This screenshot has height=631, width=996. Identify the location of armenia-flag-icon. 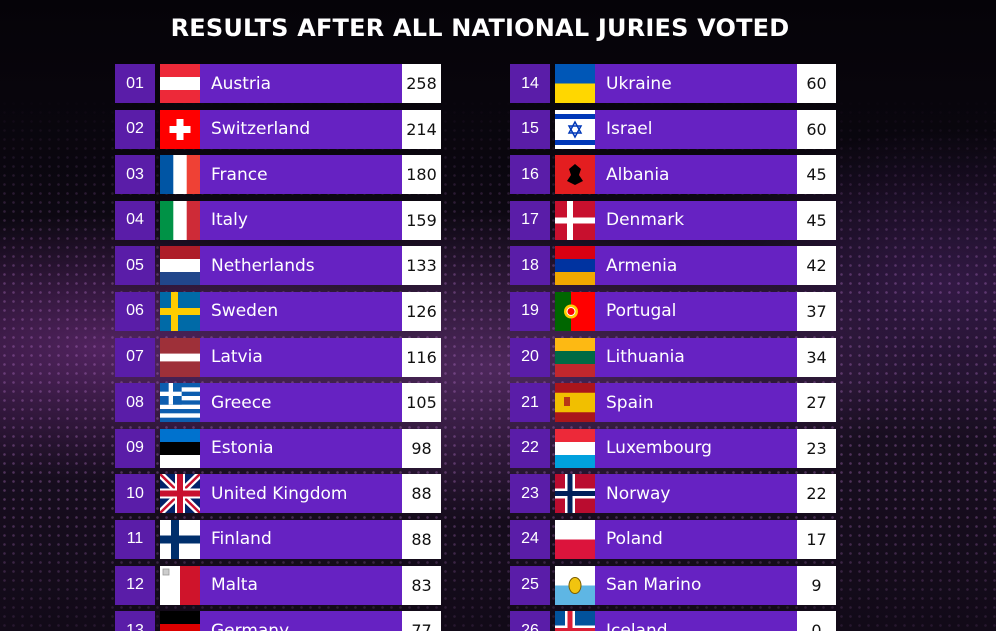
(575, 266).